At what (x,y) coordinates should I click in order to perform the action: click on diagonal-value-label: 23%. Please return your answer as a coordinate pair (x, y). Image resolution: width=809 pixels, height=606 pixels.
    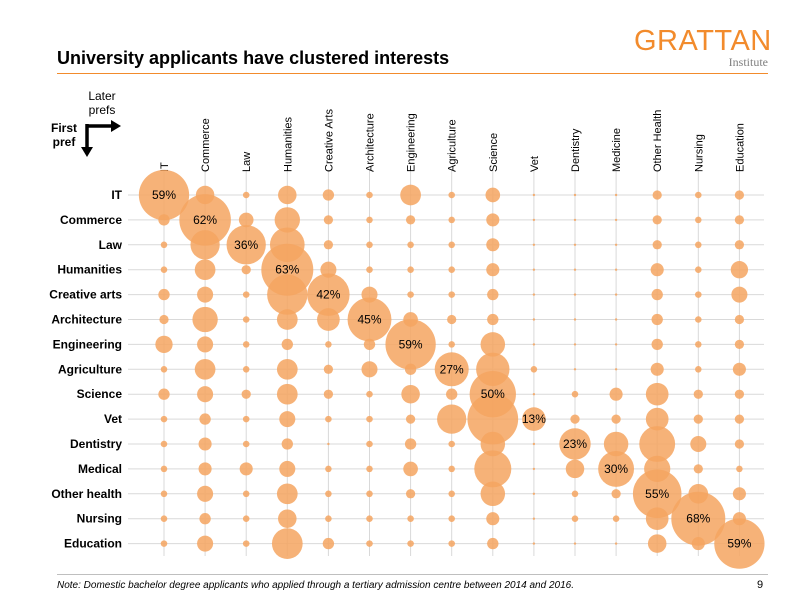
    Looking at the image, I should click on (575, 444).